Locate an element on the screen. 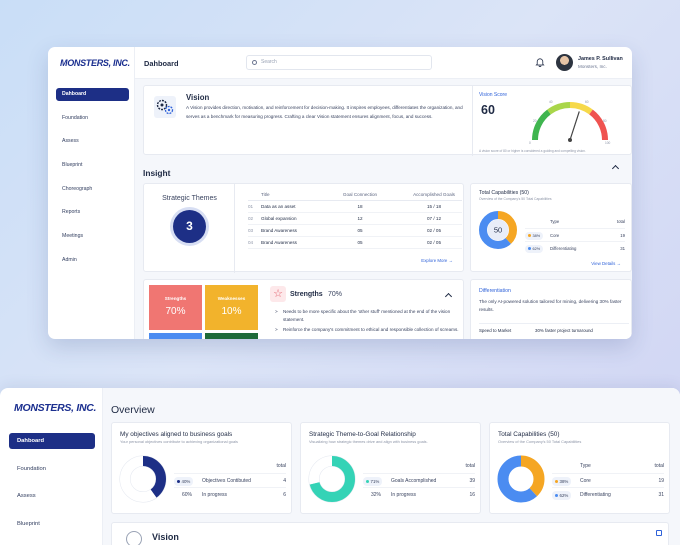 This screenshot has width=680, height=545. vision-gears-icon is located at coordinates (134, 538).